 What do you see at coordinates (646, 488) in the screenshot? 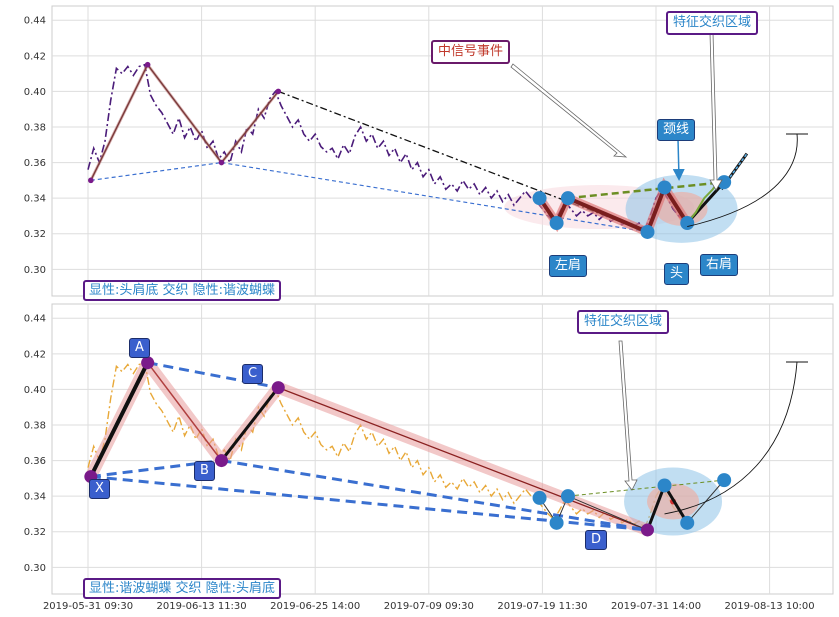
I see `bottom-neckline` at bounding box center [646, 488].